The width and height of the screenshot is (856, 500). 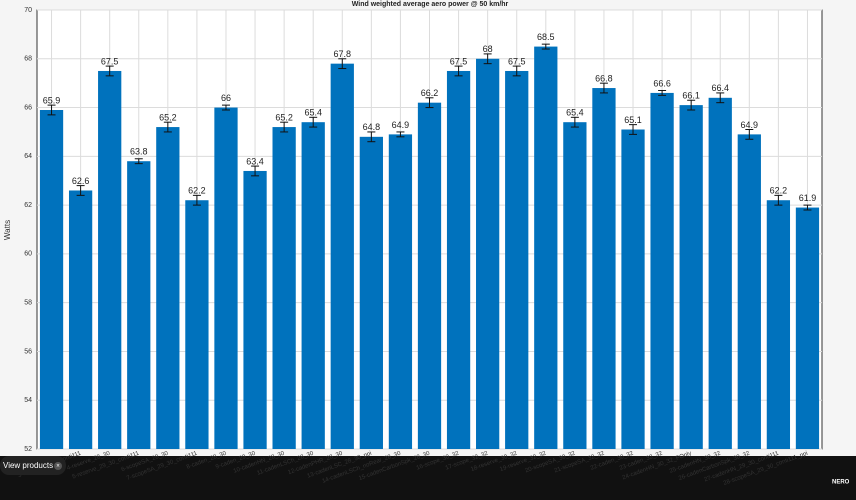 What do you see at coordinates (28, 156) in the screenshot?
I see `y-tick-label: 64` at bounding box center [28, 156].